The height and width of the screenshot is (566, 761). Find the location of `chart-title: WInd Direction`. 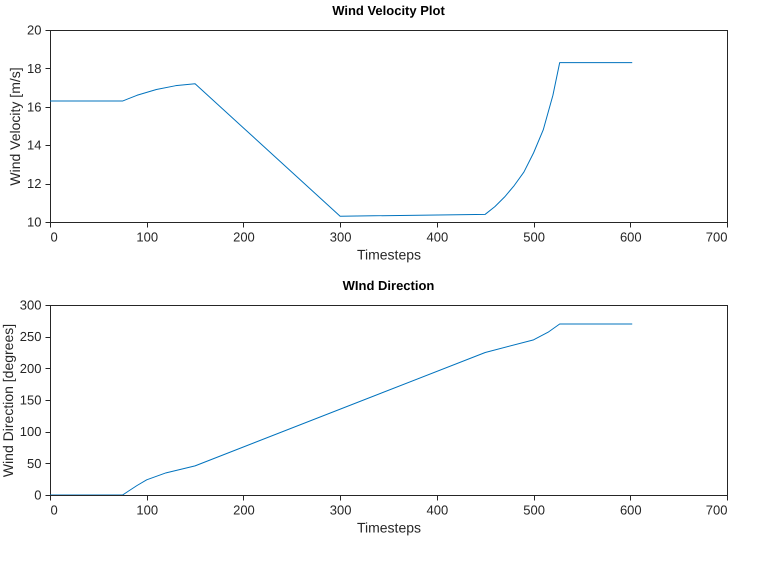

chart-title: WInd Direction is located at coordinates (388, 285).